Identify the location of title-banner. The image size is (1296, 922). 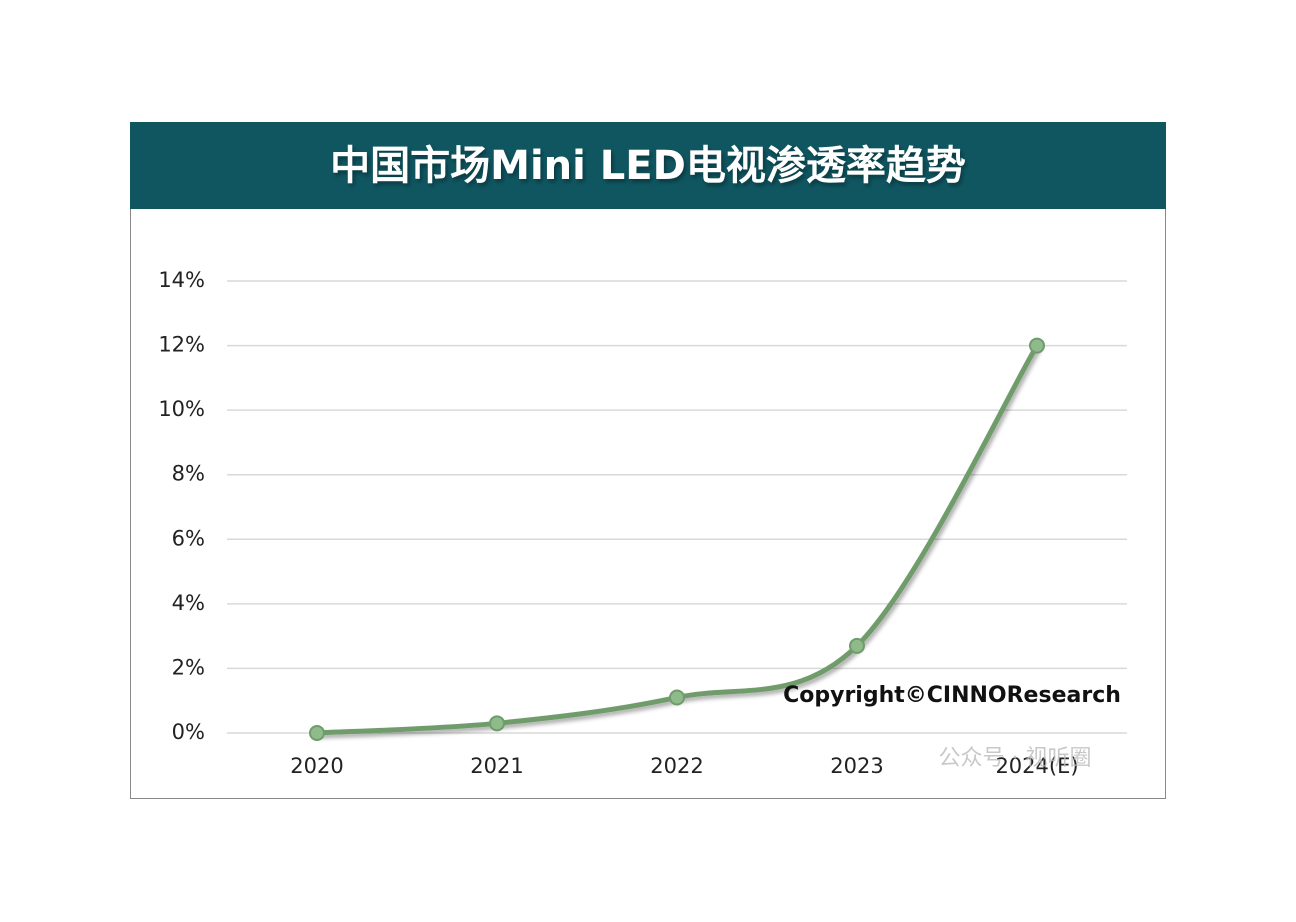
(648, 165).